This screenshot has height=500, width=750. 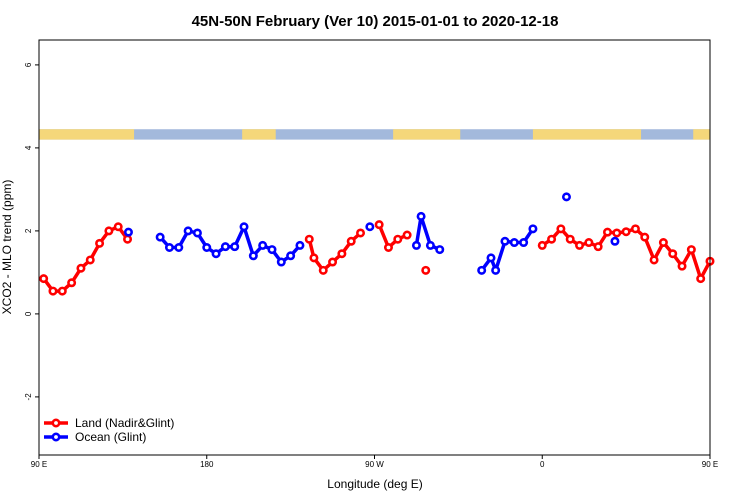 I want to click on series-ocean, so click(x=371, y=233).